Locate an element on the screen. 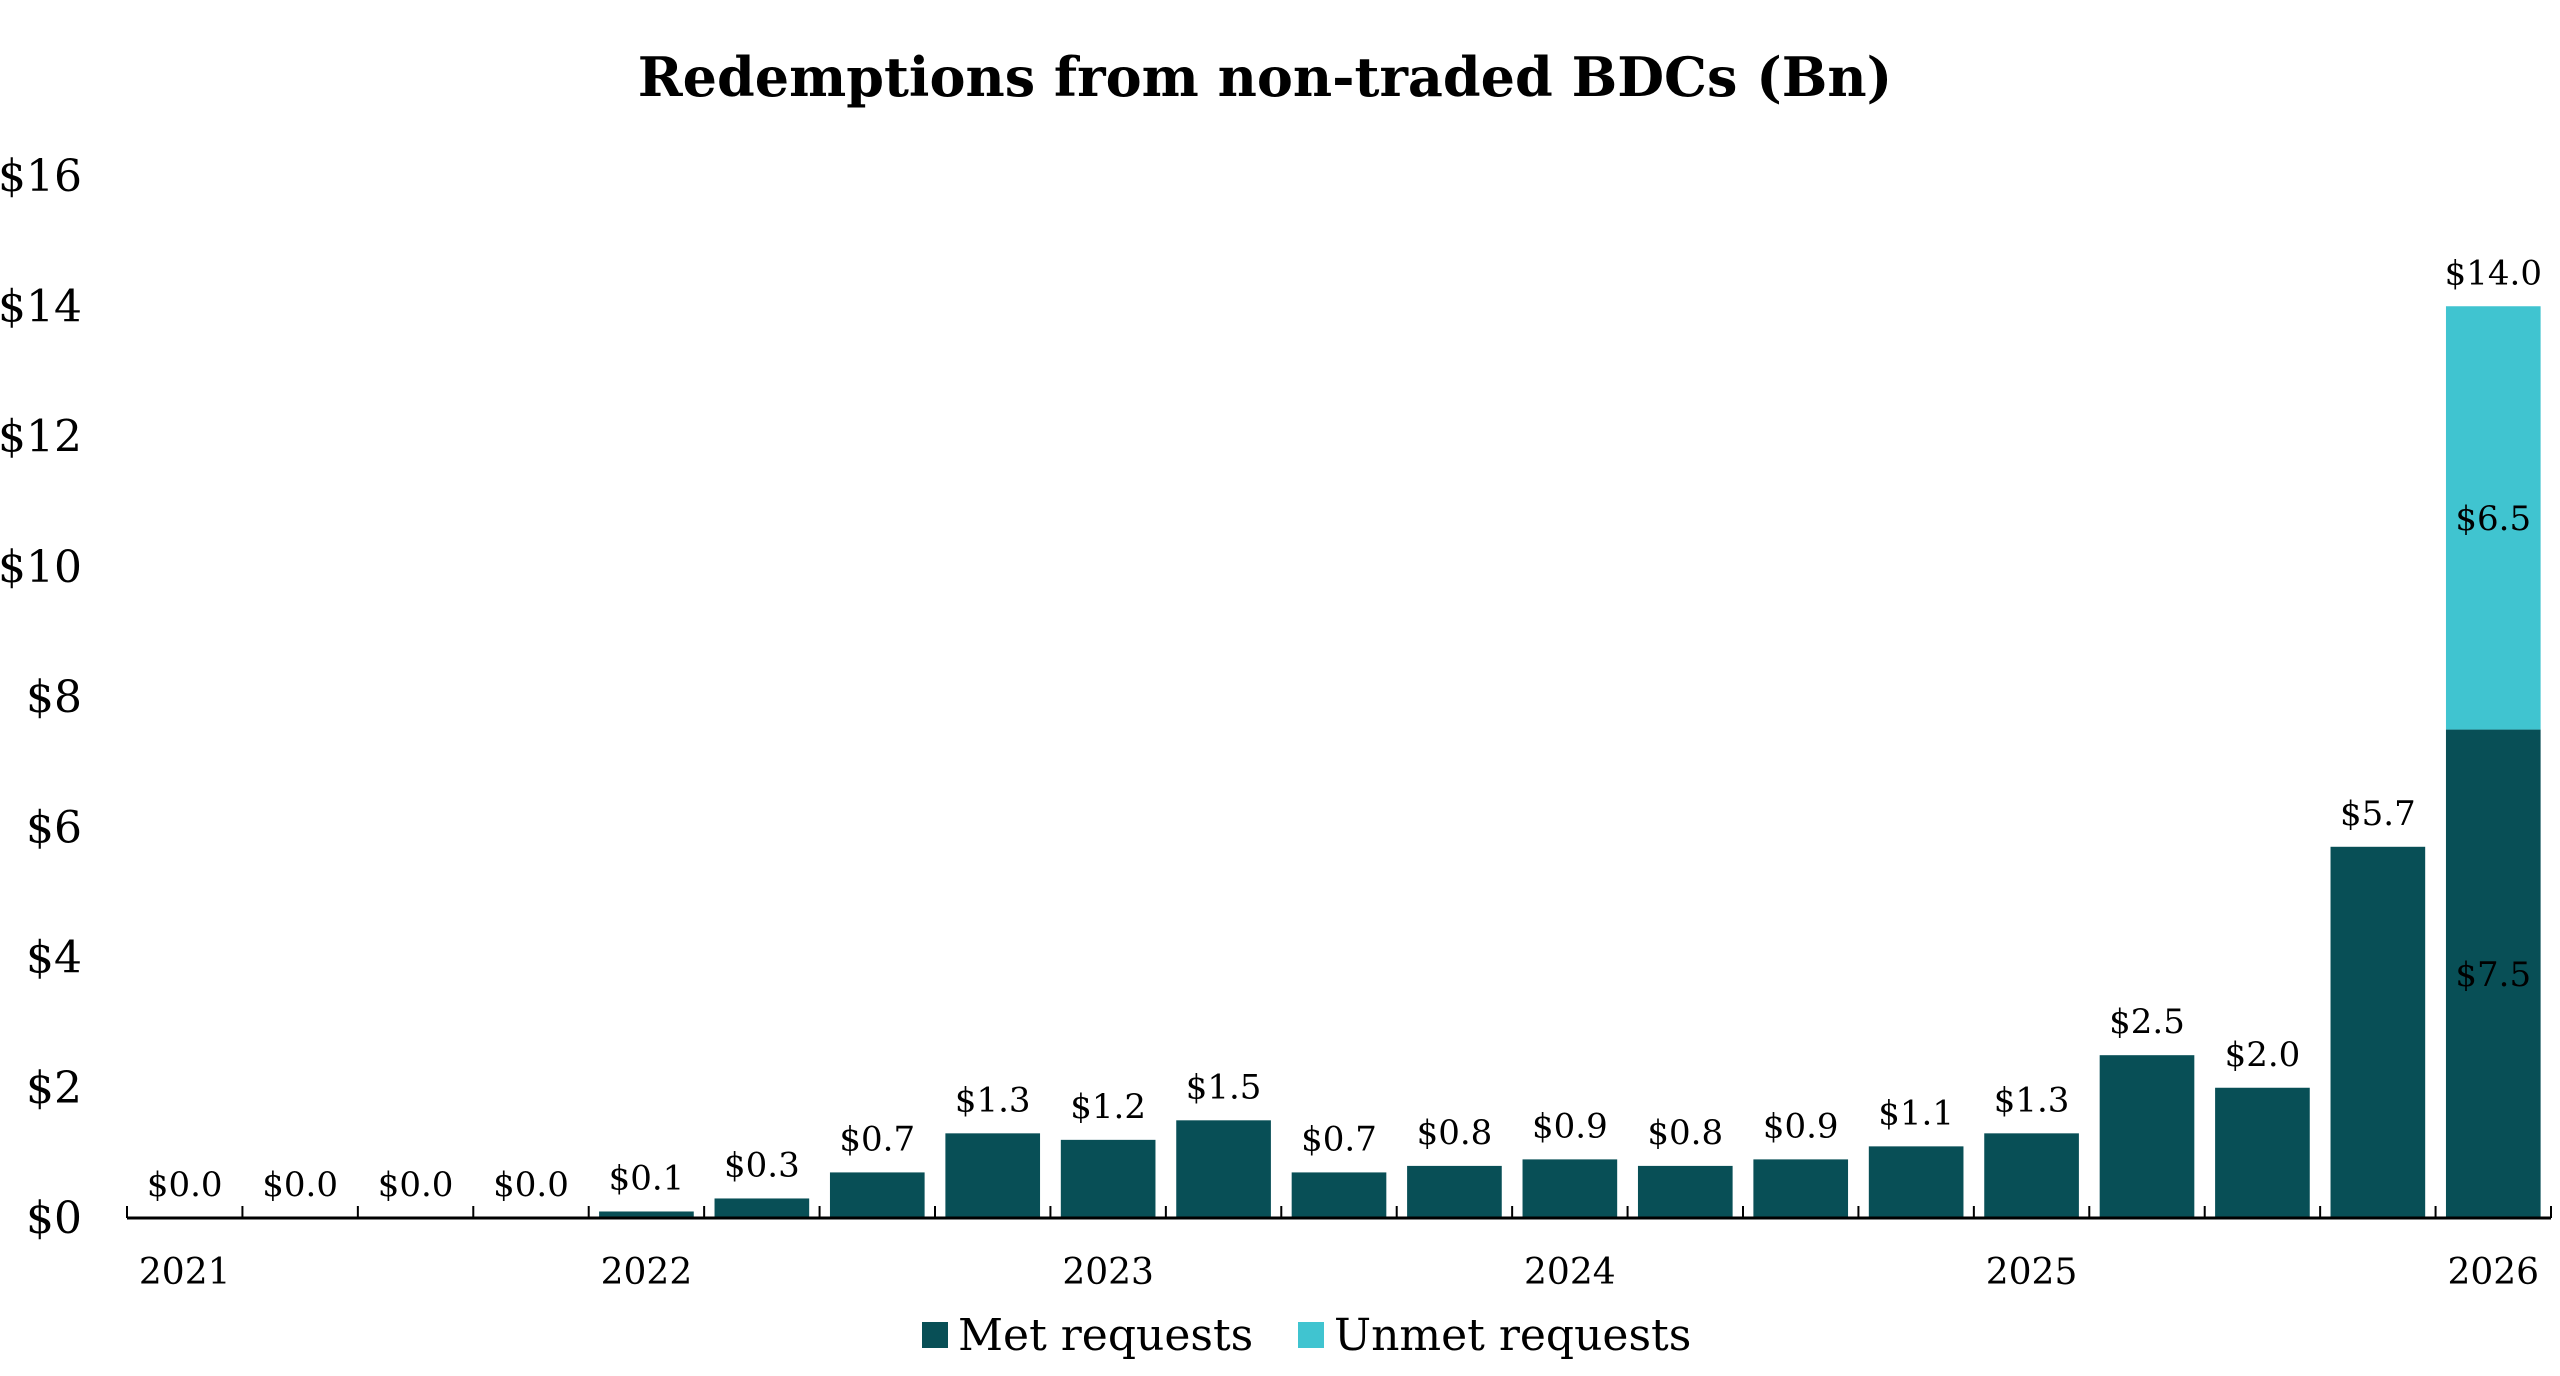 The height and width of the screenshot is (1376, 2560). y-tick-label: $10 is located at coordinates (41, 567).